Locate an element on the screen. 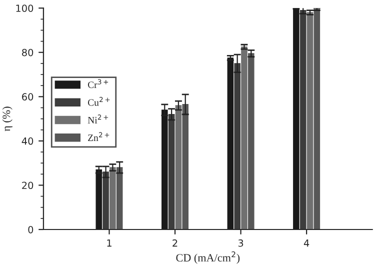 This screenshot has height=270, width=378. legend-label: Cu$^{2+}$ is located at coordinates (99, 101).